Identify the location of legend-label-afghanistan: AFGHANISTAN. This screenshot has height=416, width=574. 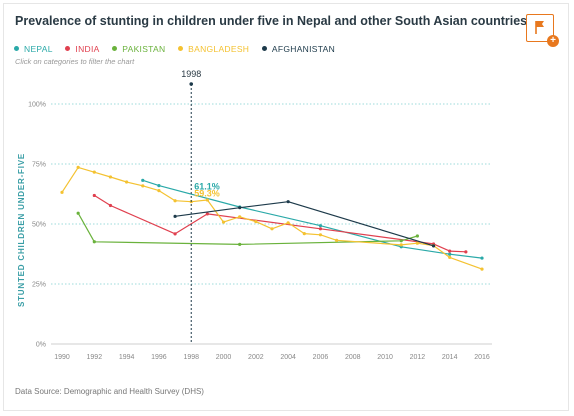
(303, 49).